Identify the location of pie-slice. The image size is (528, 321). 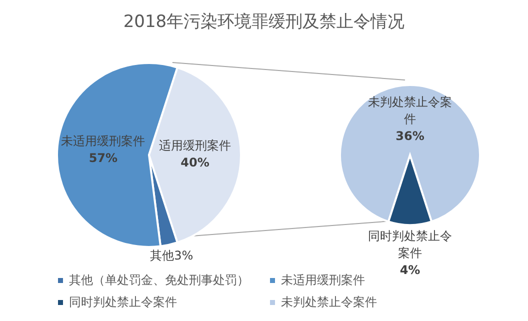
(410, 153).